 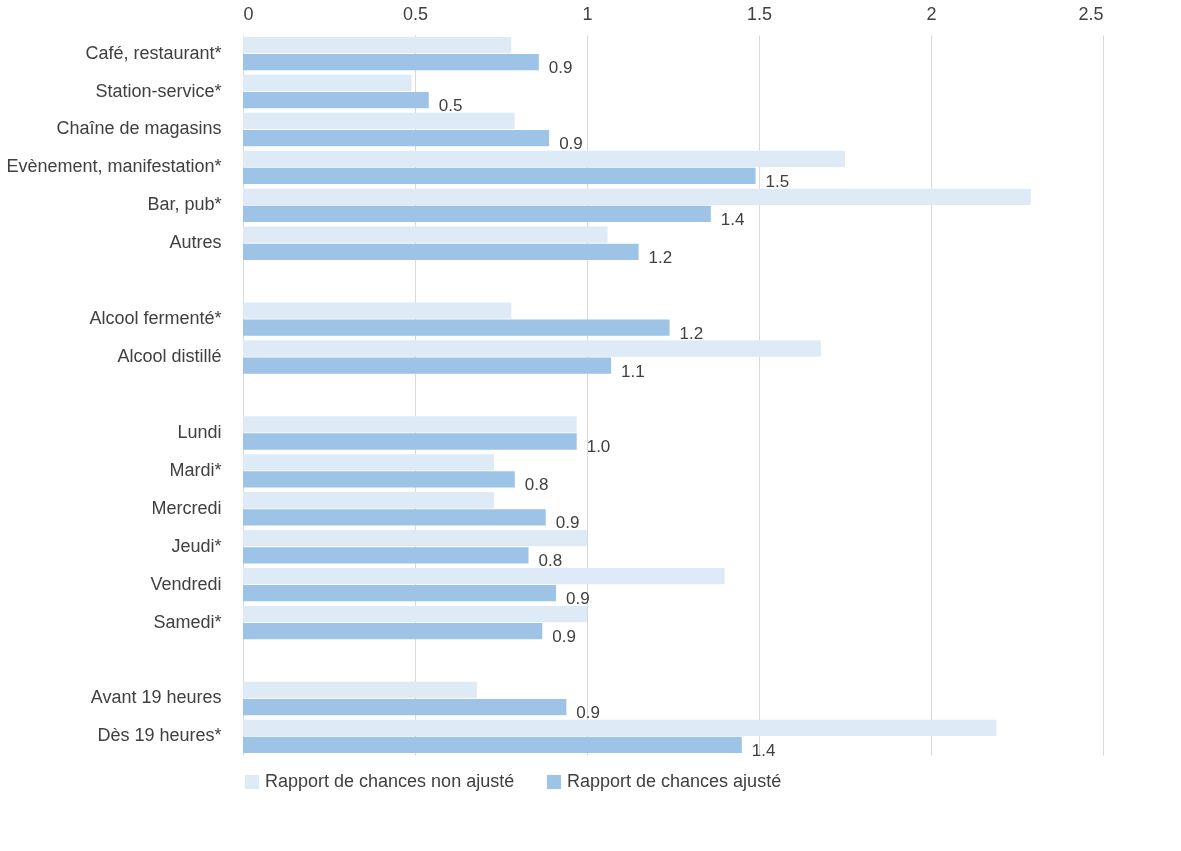 What do you see at coordinates (114, 166) in the screenshot?
I see `y-tick-label: Evènement, manifestation*` at bounding box center [114, 166].